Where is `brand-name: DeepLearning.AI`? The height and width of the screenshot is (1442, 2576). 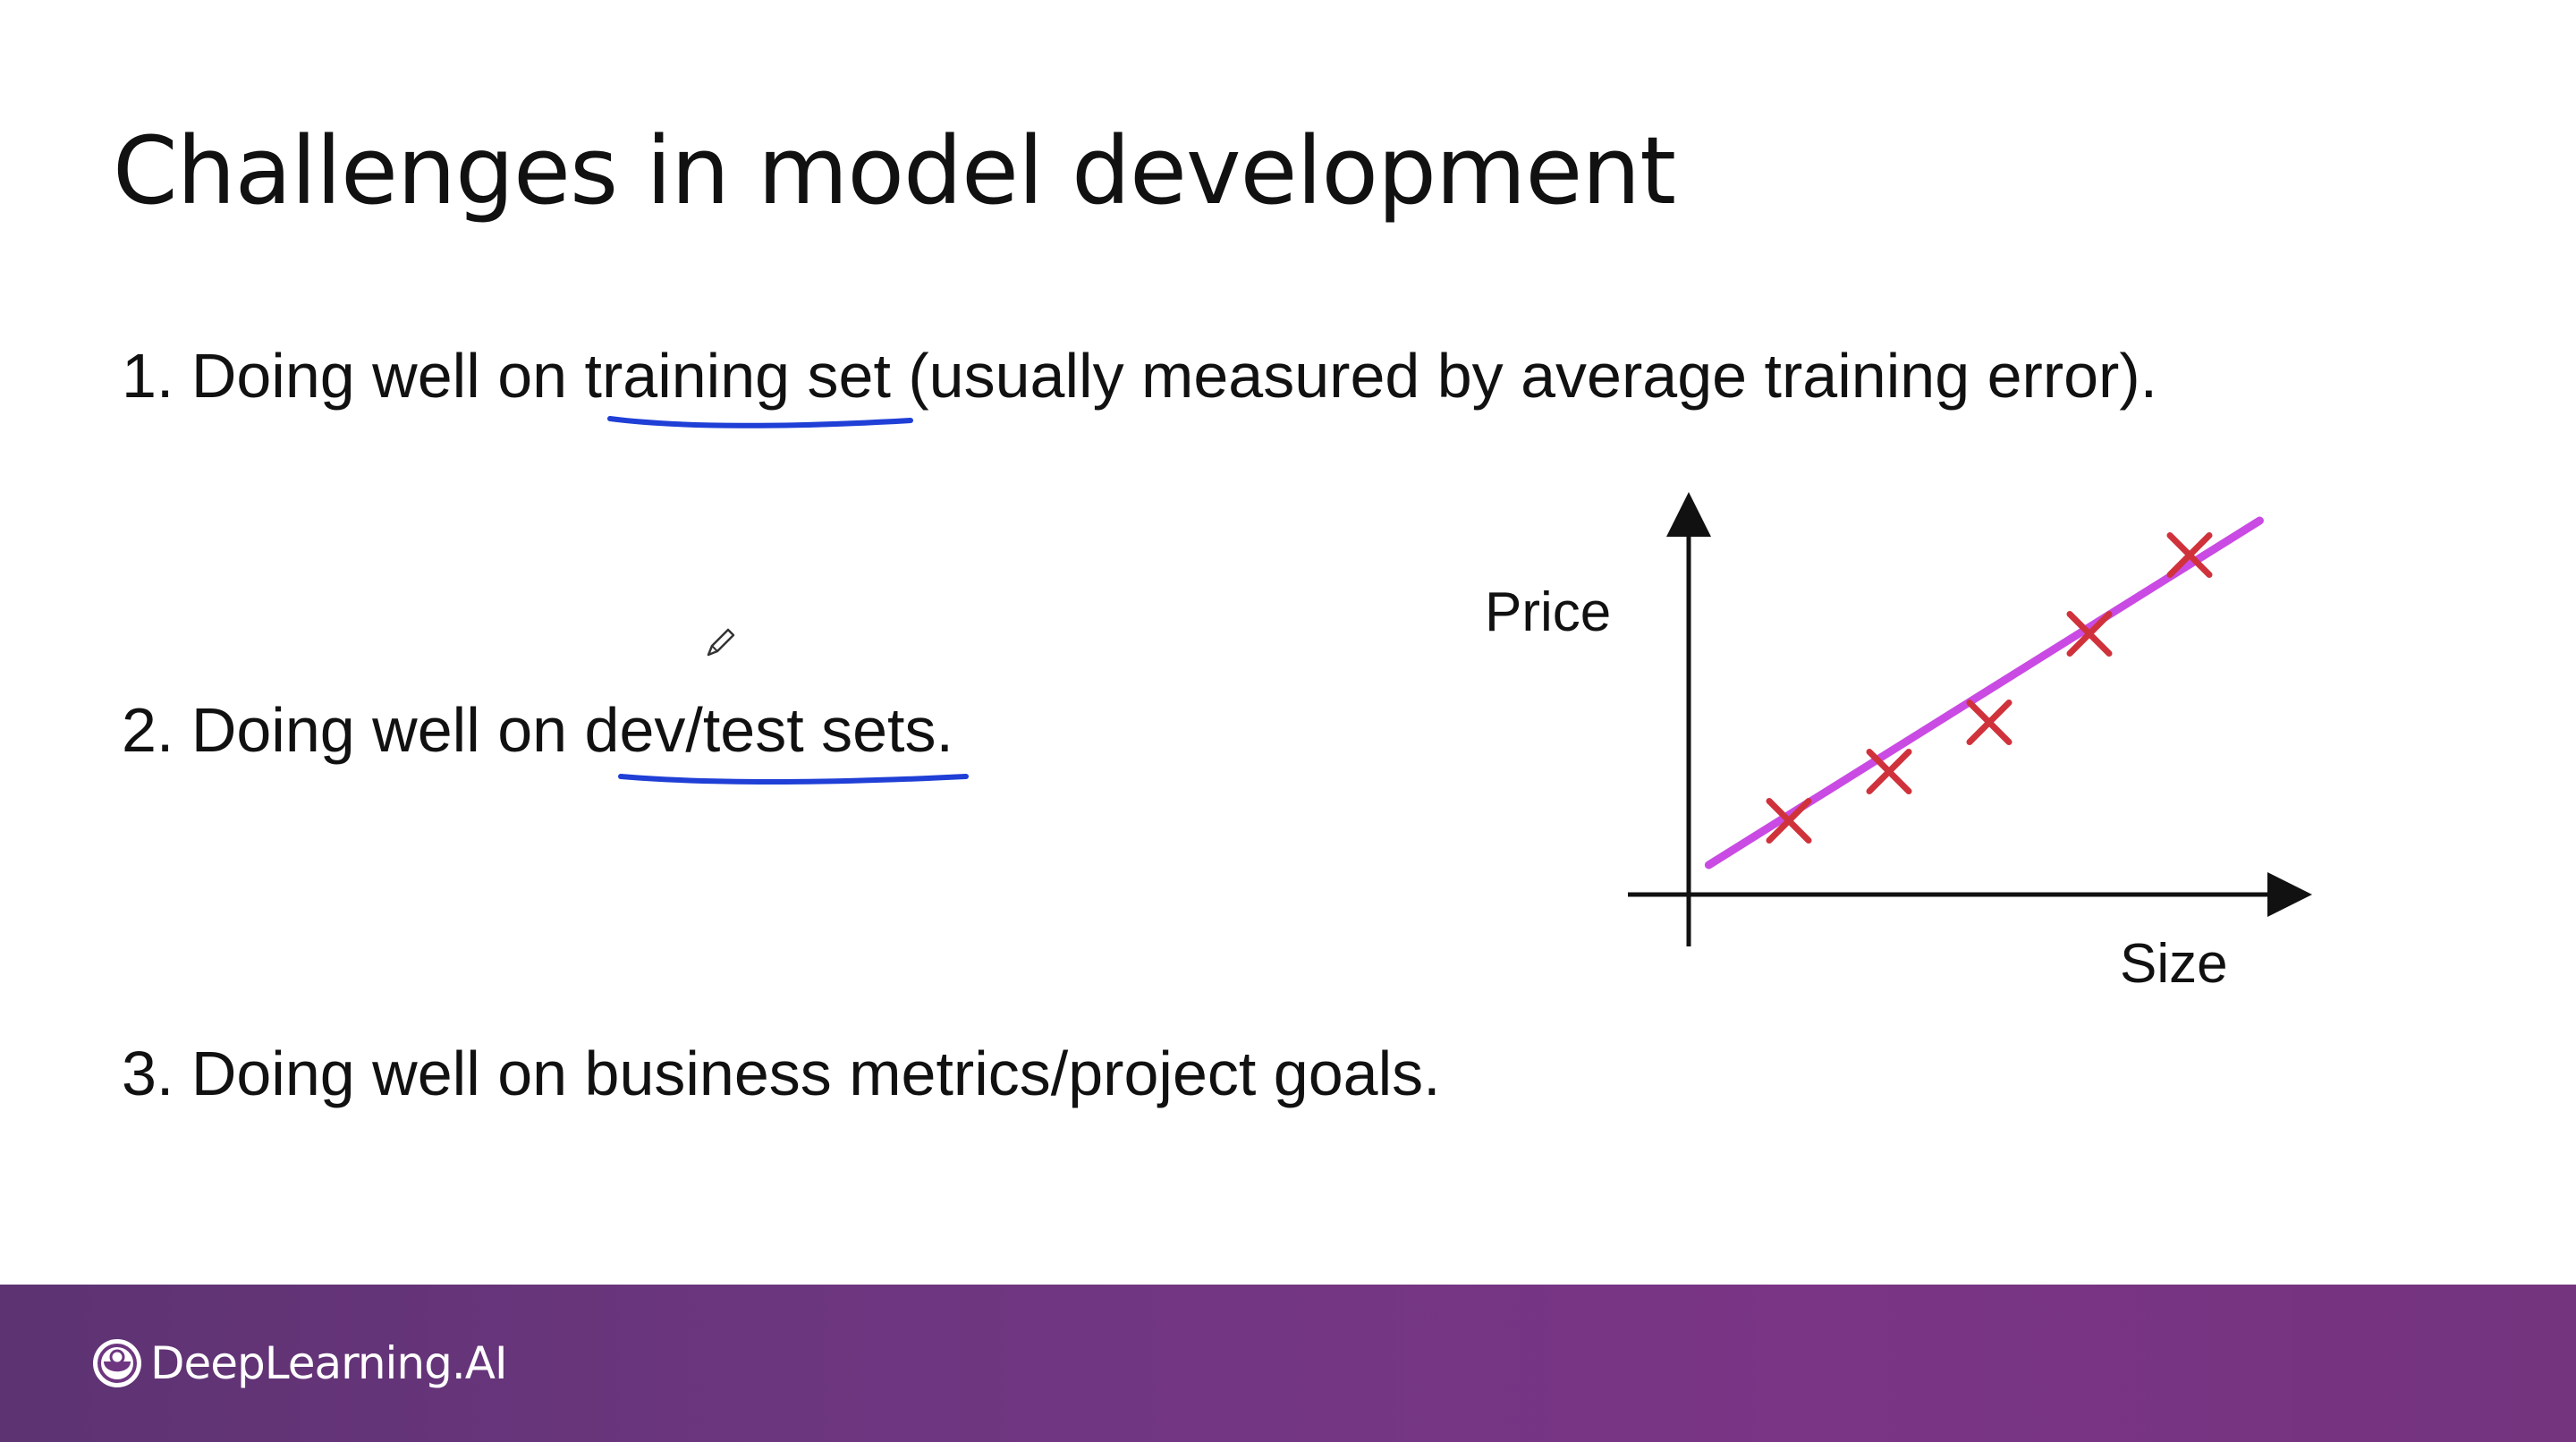
brand-name: DeepLearning.AI is located at coordinates (329, 1363).